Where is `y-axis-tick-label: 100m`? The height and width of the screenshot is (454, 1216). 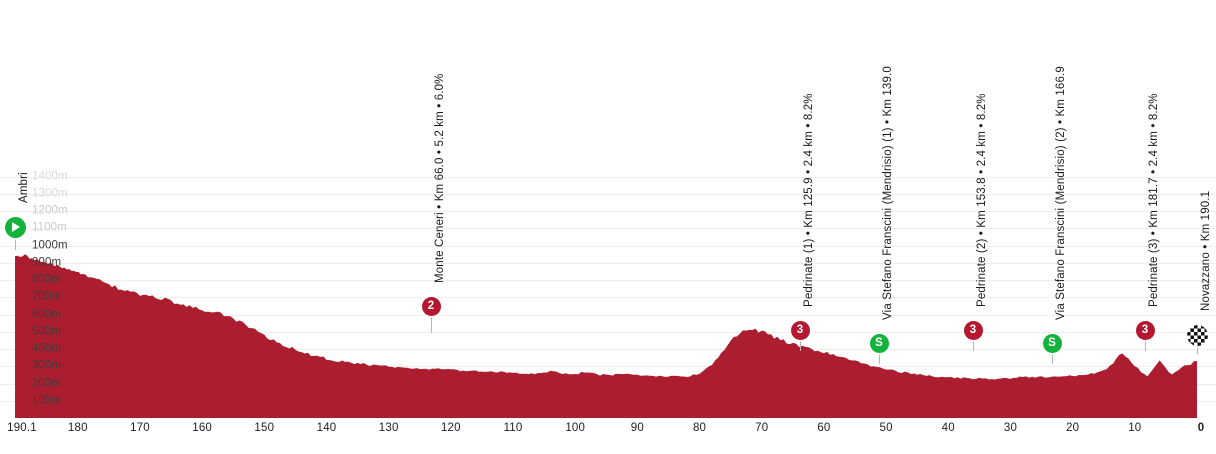 y-axis-tick-label: 100m is located at coordinates (47, 400).